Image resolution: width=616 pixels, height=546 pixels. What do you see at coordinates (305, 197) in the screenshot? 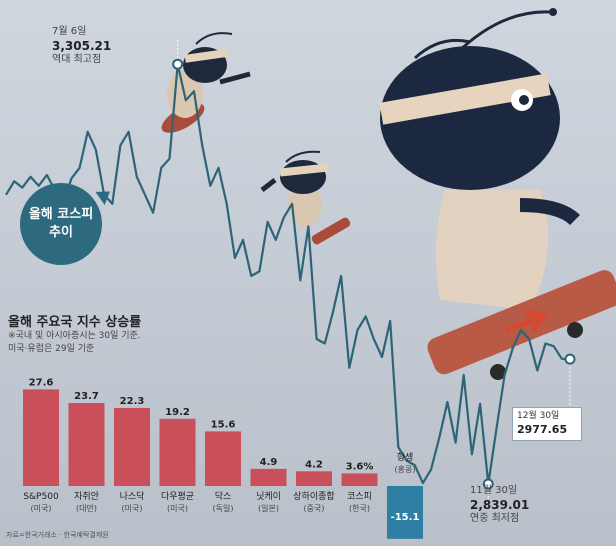
I see `ant-skater-illustration-middle` at bounding box center [305, 197].